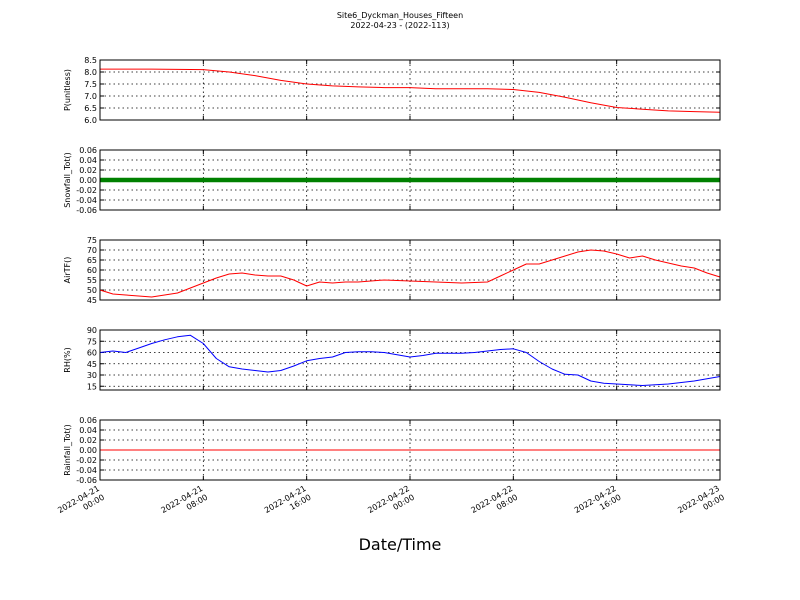  Describe the element at coordinates (92, 270) in the screenshot. I see `panel-3-ytick-label-3: 60` at that location.